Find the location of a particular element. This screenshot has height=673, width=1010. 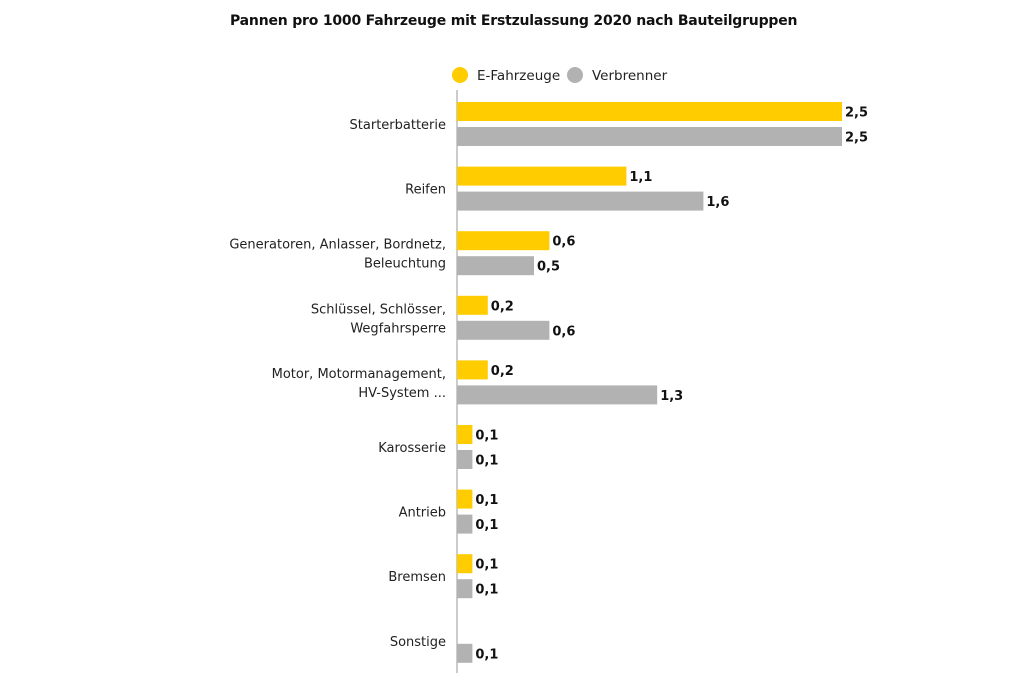

category-label: Beleuchtung is located at coordinates (405, 264).